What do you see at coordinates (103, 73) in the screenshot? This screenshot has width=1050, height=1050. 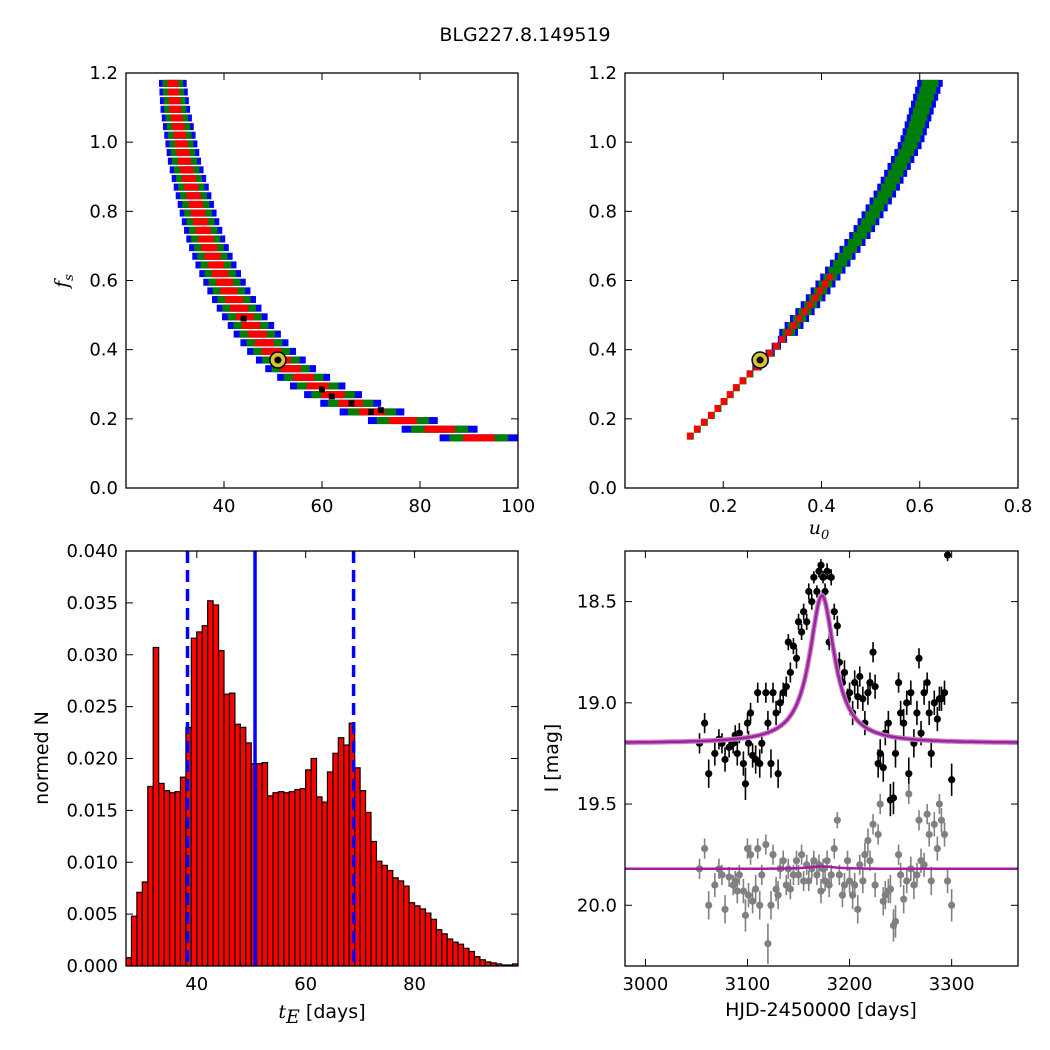 I see `y-tick-label: 1.2` at bounding box center [103, 73].